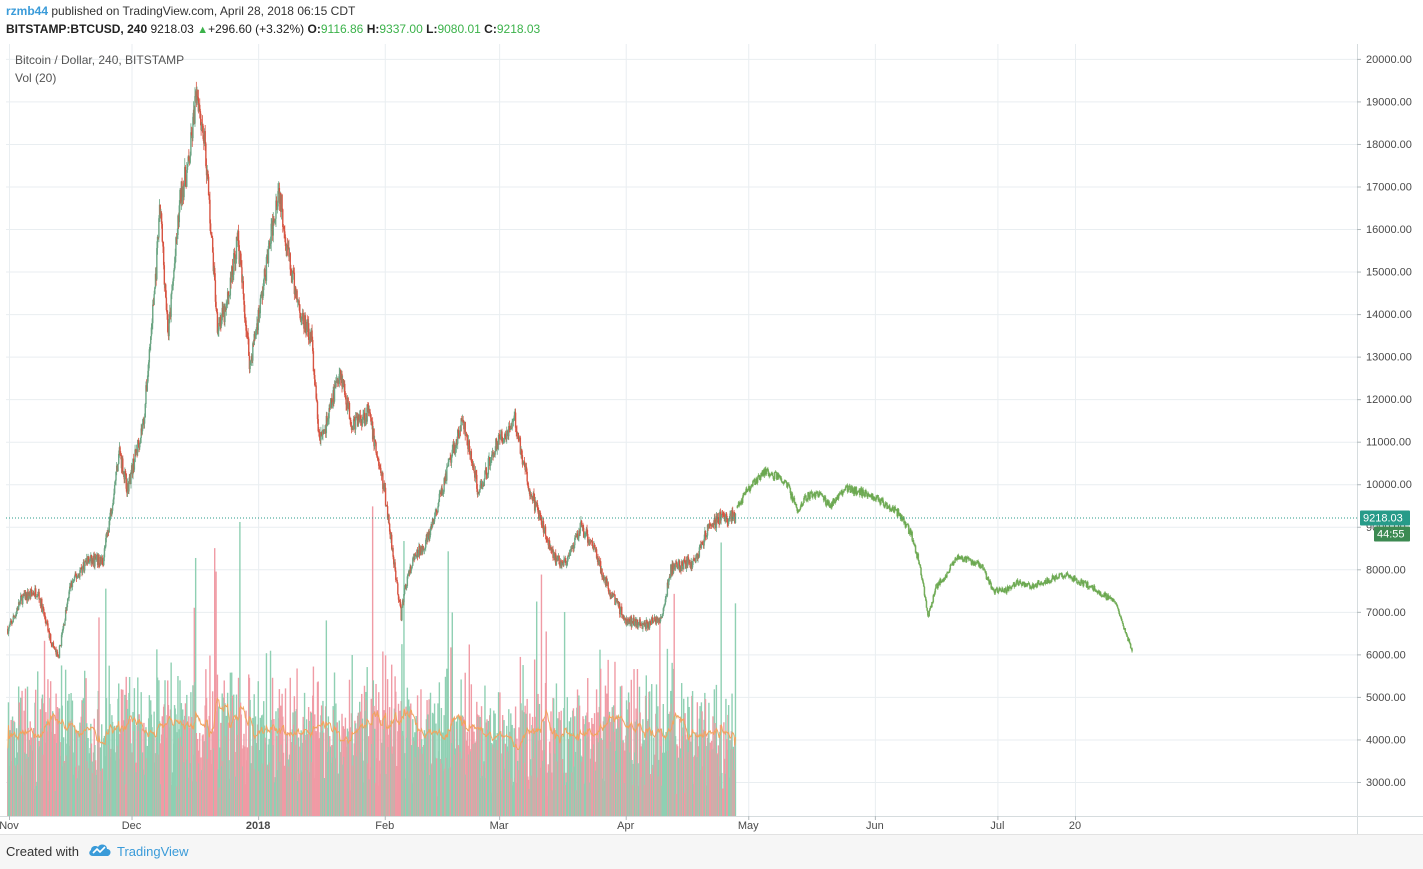 This screenshot has height=869, width=1423. Describe the element at coordinates (27, 11) in the screenshot. I see `author-link: rzmb44` at that location.